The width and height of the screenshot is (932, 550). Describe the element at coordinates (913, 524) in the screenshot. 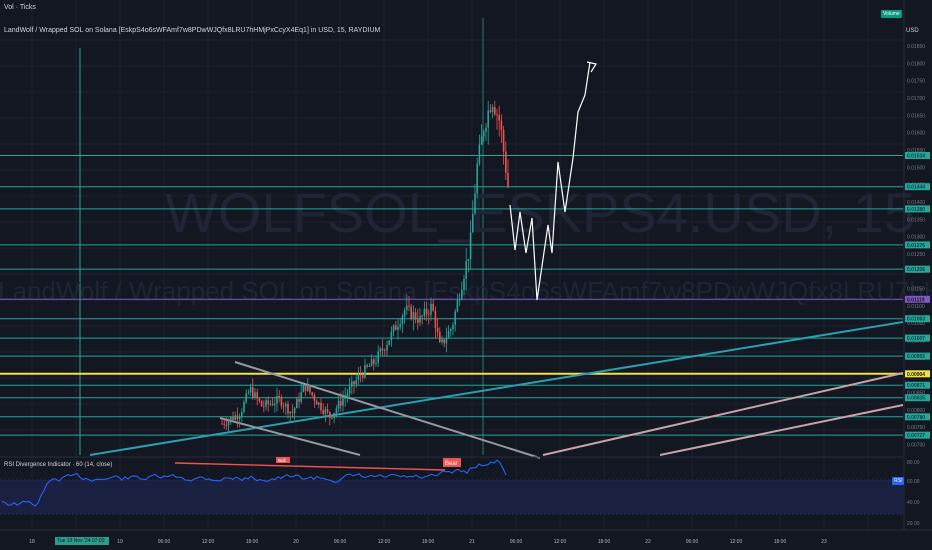

I see `rsi-axis-tick: 20.00` at that location.